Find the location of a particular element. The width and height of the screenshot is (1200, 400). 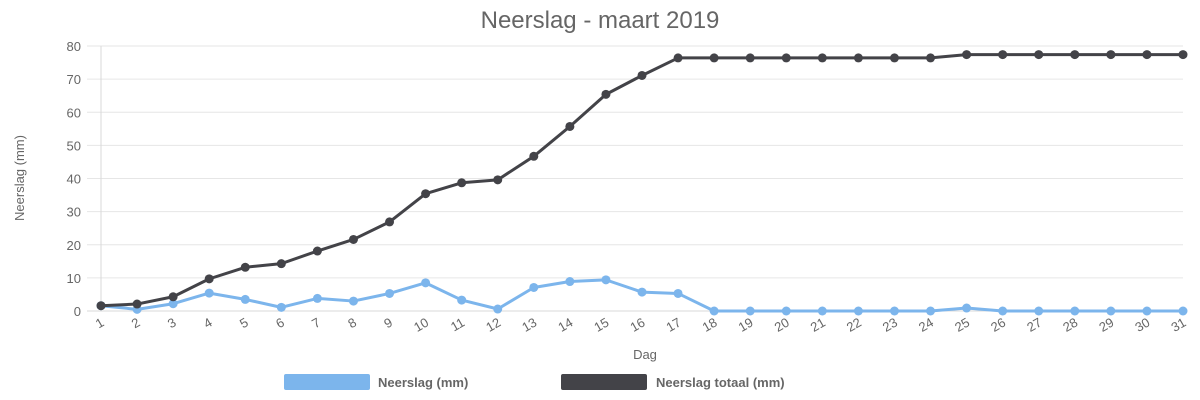

y-tick-label: 0 is located at coordinates (77, 311).